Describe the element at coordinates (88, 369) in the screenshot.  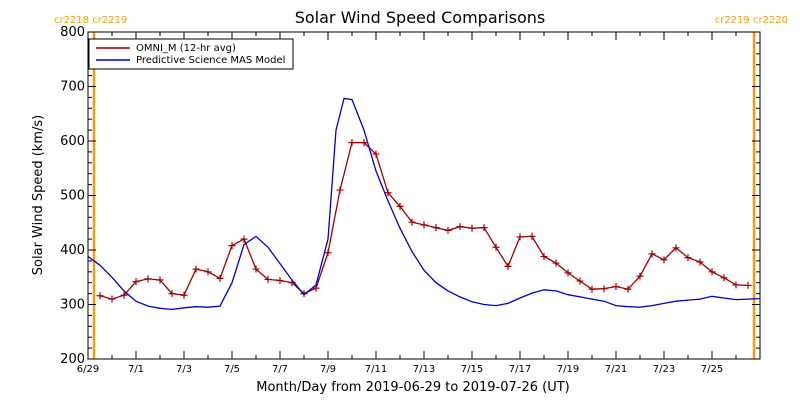
I see `x-tick-label: 6/29` at that location.